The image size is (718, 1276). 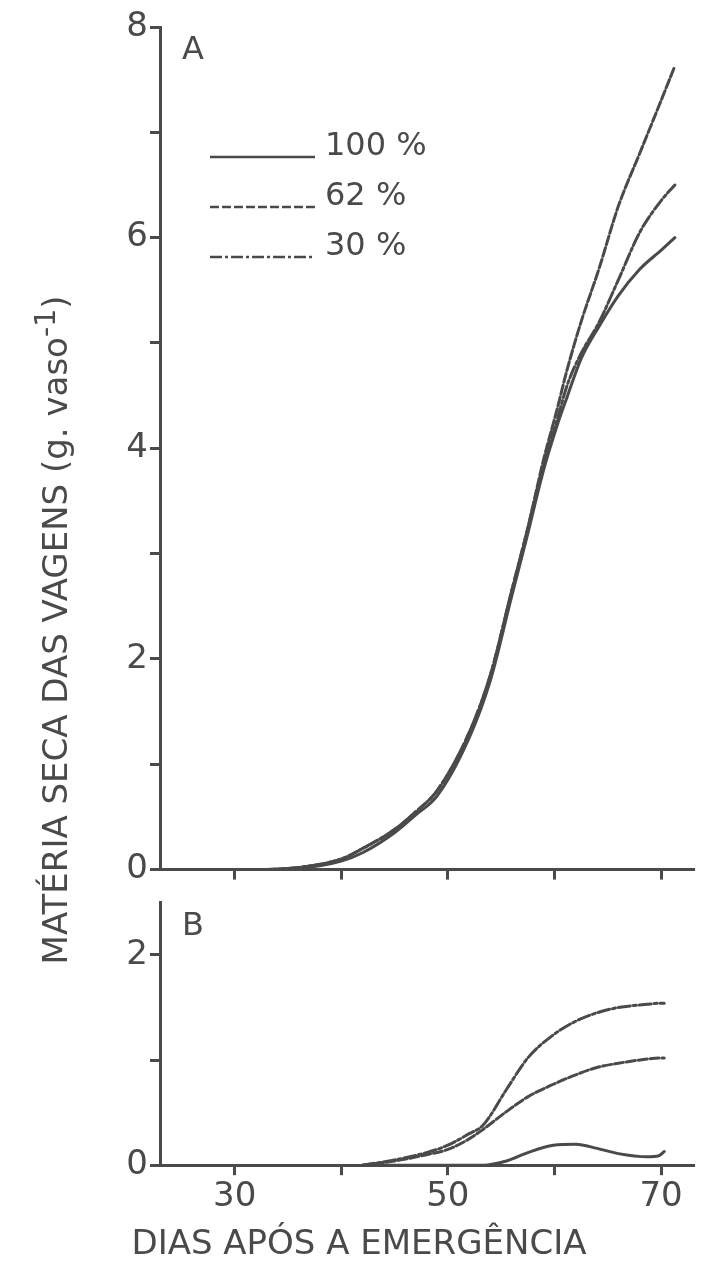 What do you see at coordinates (359, 1242) in the screenshot?
I see `x-axis-title: DIAS APÓS A EMERGÊNCIA` at bounding box center [359, 1242].